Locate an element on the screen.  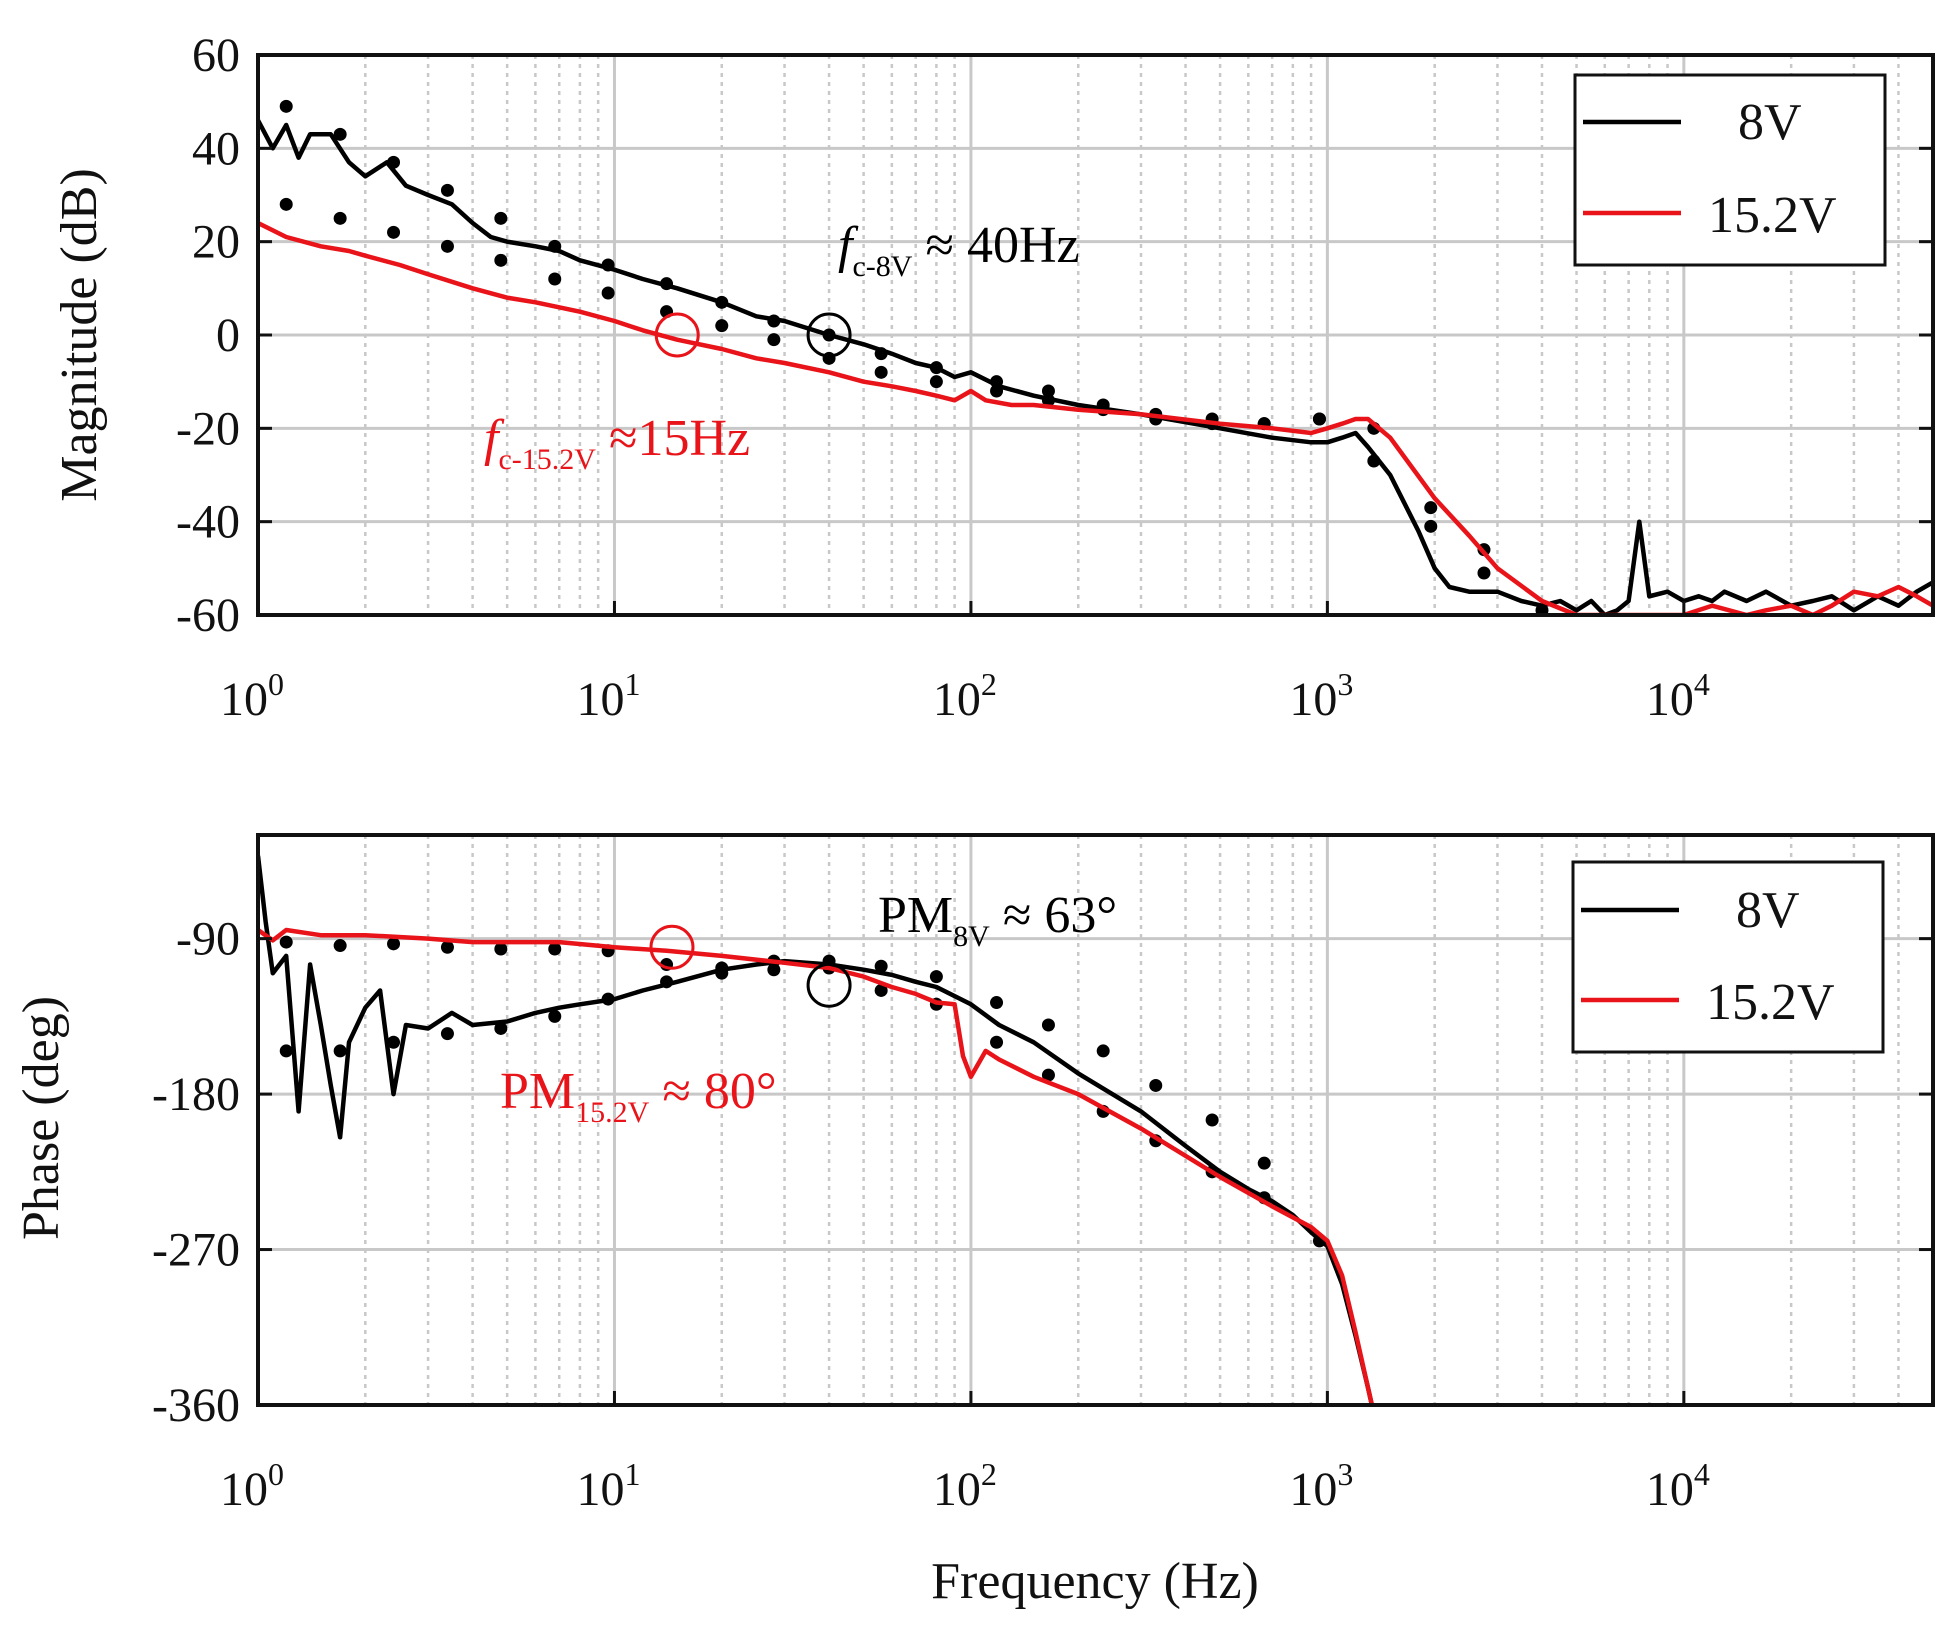
phase-legend: 8V 15.2V is located at coordinates (1728, 957).